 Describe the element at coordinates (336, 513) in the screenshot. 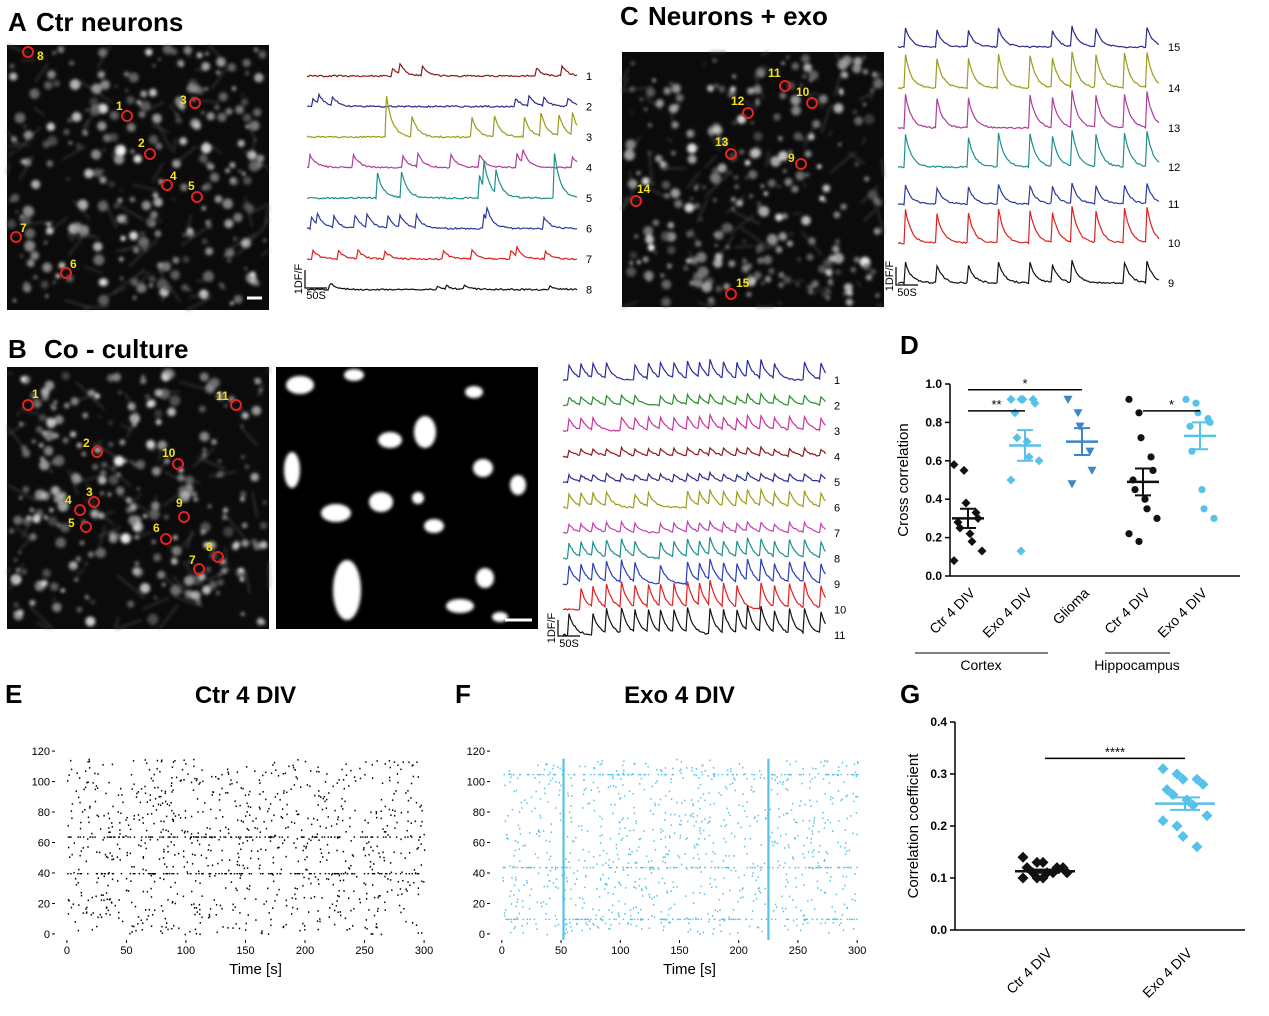

I see `mask-blob` at that location.